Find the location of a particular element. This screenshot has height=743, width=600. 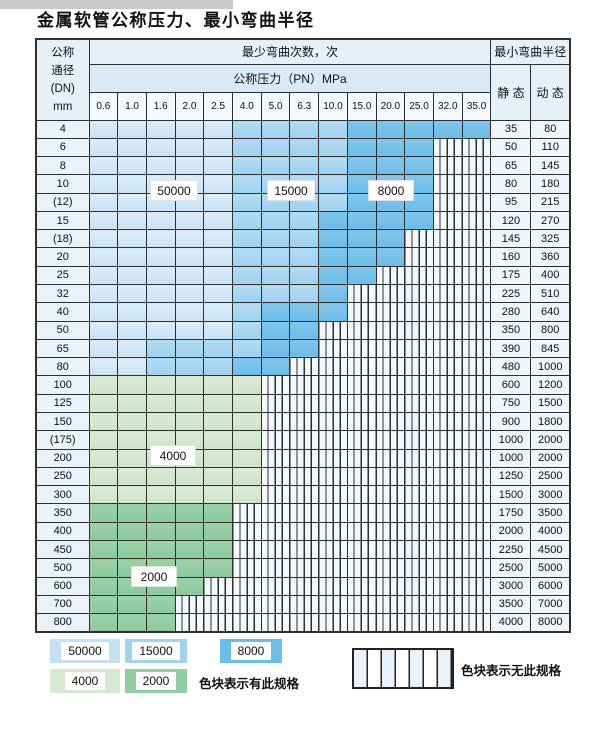

cycles-overlay-label: 4000 is located at coordinates (173, 455).